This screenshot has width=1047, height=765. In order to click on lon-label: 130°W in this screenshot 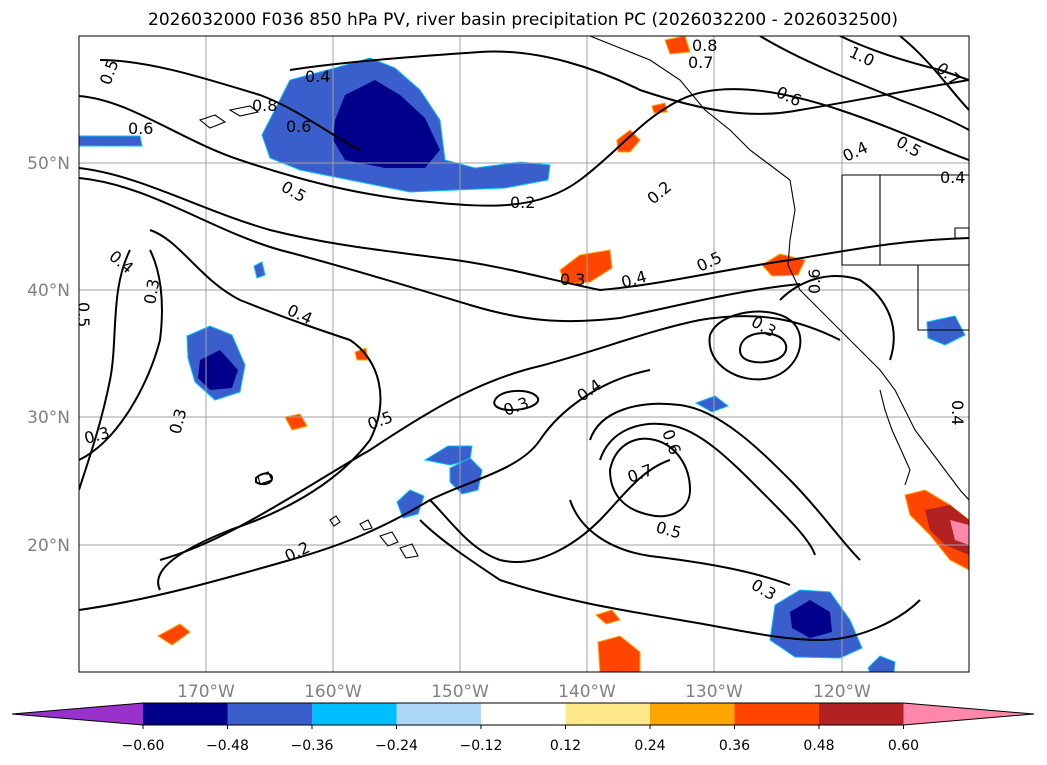, I will do `click(714, 692)`.